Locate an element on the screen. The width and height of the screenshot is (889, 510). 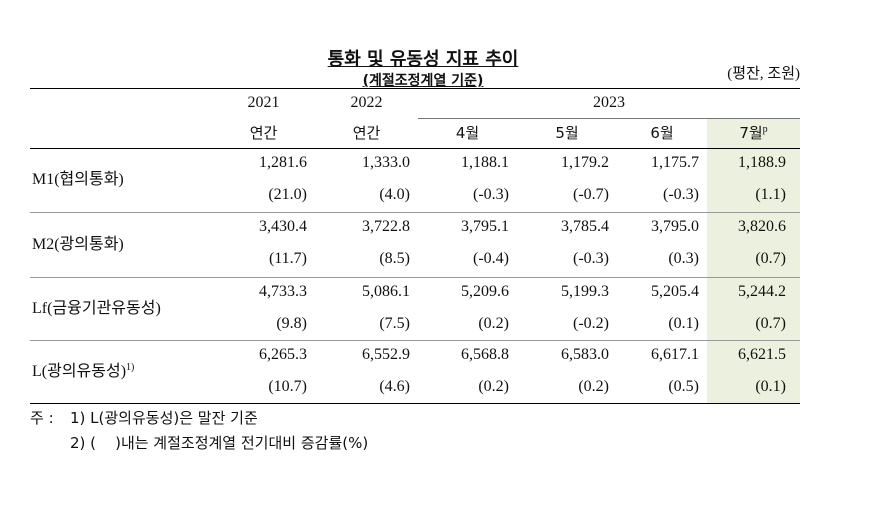
cell-value: 4,733.3 is located at coordinates (283, 291).